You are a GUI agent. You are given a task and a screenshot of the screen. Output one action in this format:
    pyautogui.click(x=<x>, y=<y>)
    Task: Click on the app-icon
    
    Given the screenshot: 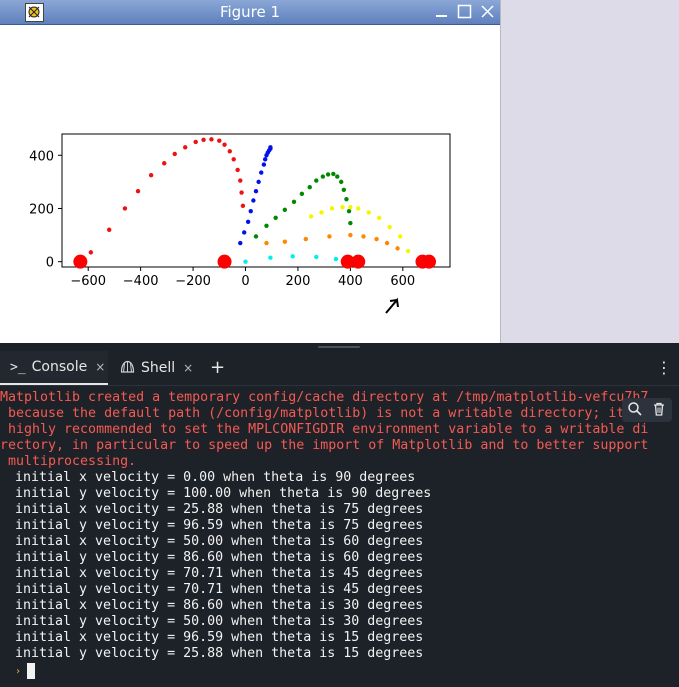 What is the action you would take?
    pyautogui.click(x=34, y=12)
    